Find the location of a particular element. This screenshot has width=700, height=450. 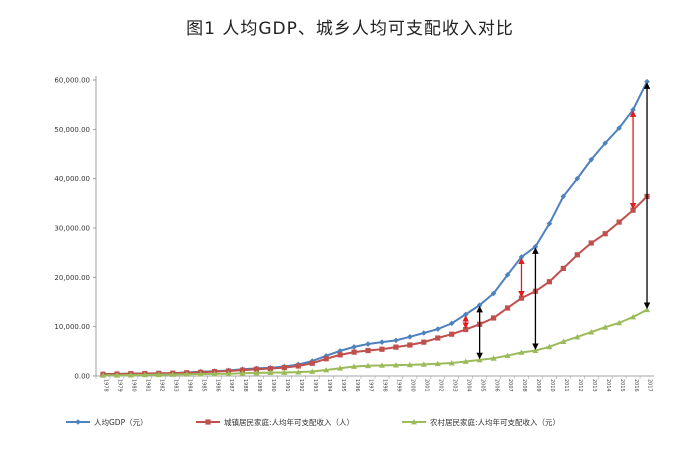

x-tick-label: 1997 is located at coordinates (371, 385).